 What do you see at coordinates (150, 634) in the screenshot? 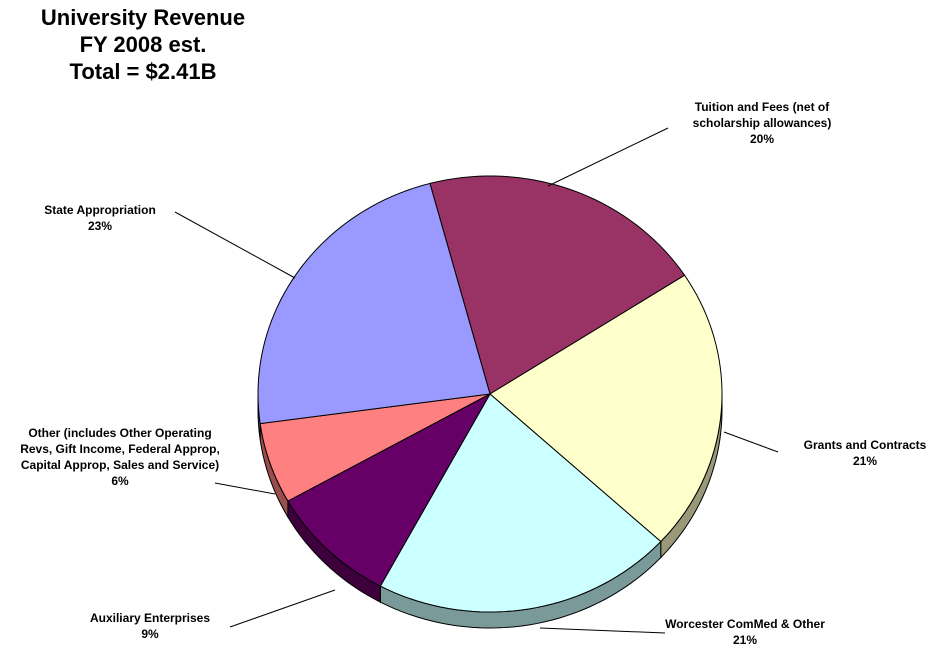
I see `value-label: 9%` at bounding box center [150, 634].